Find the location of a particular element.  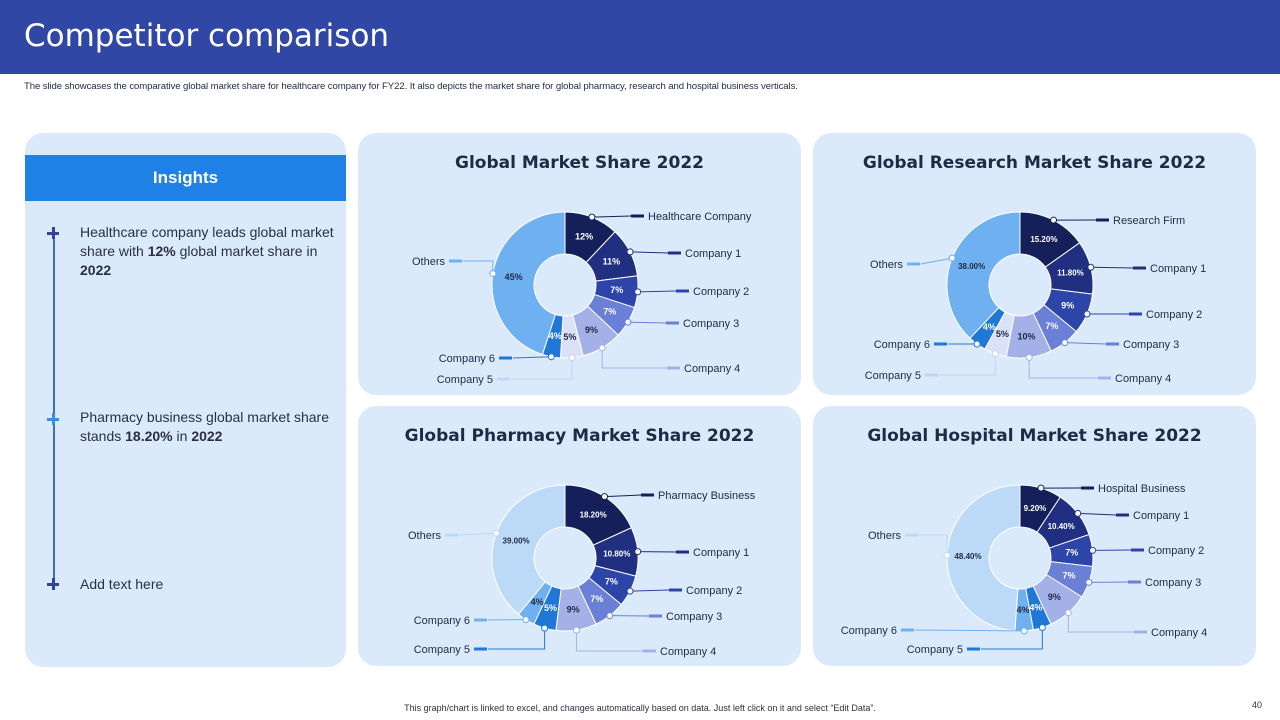

insight-text: Add text here is located at coordinates (122, 584).